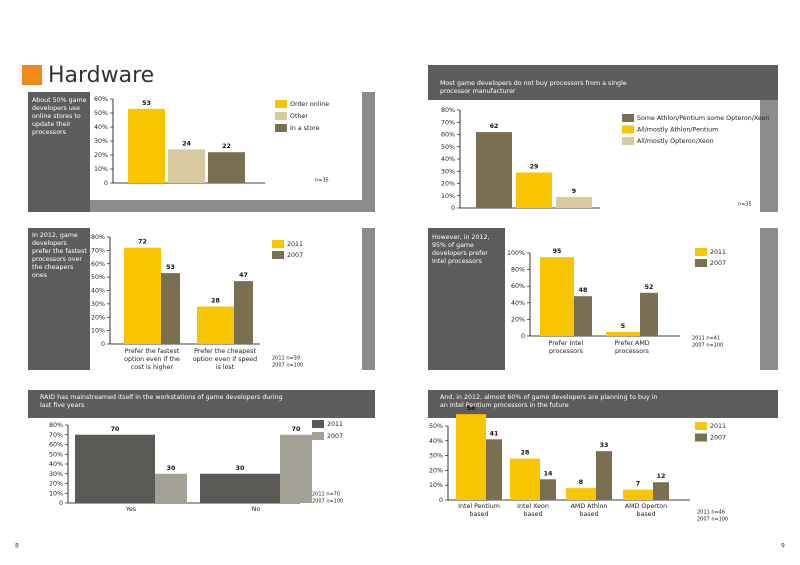 The height and width of the screenshot is (565, 800). Describe the element at coordinates (661, 476) in the screenshot. I see `value-label: 12` at that location.